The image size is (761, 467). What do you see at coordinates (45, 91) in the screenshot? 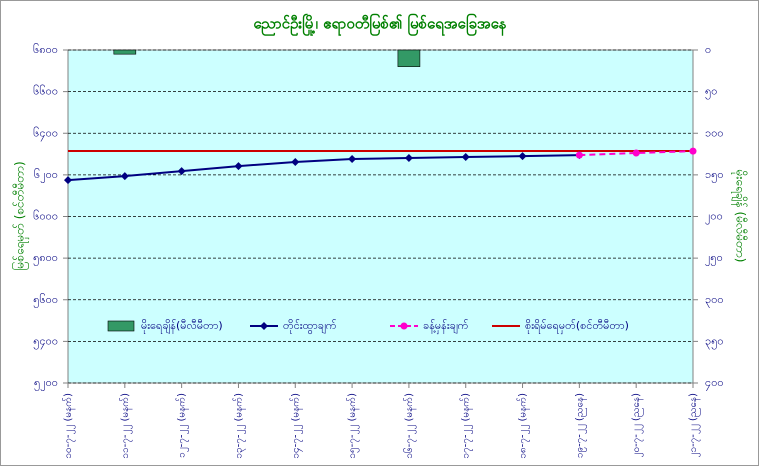
I see `y-tick-label: ၆၆၀၀` at bounding box center [45, 91].